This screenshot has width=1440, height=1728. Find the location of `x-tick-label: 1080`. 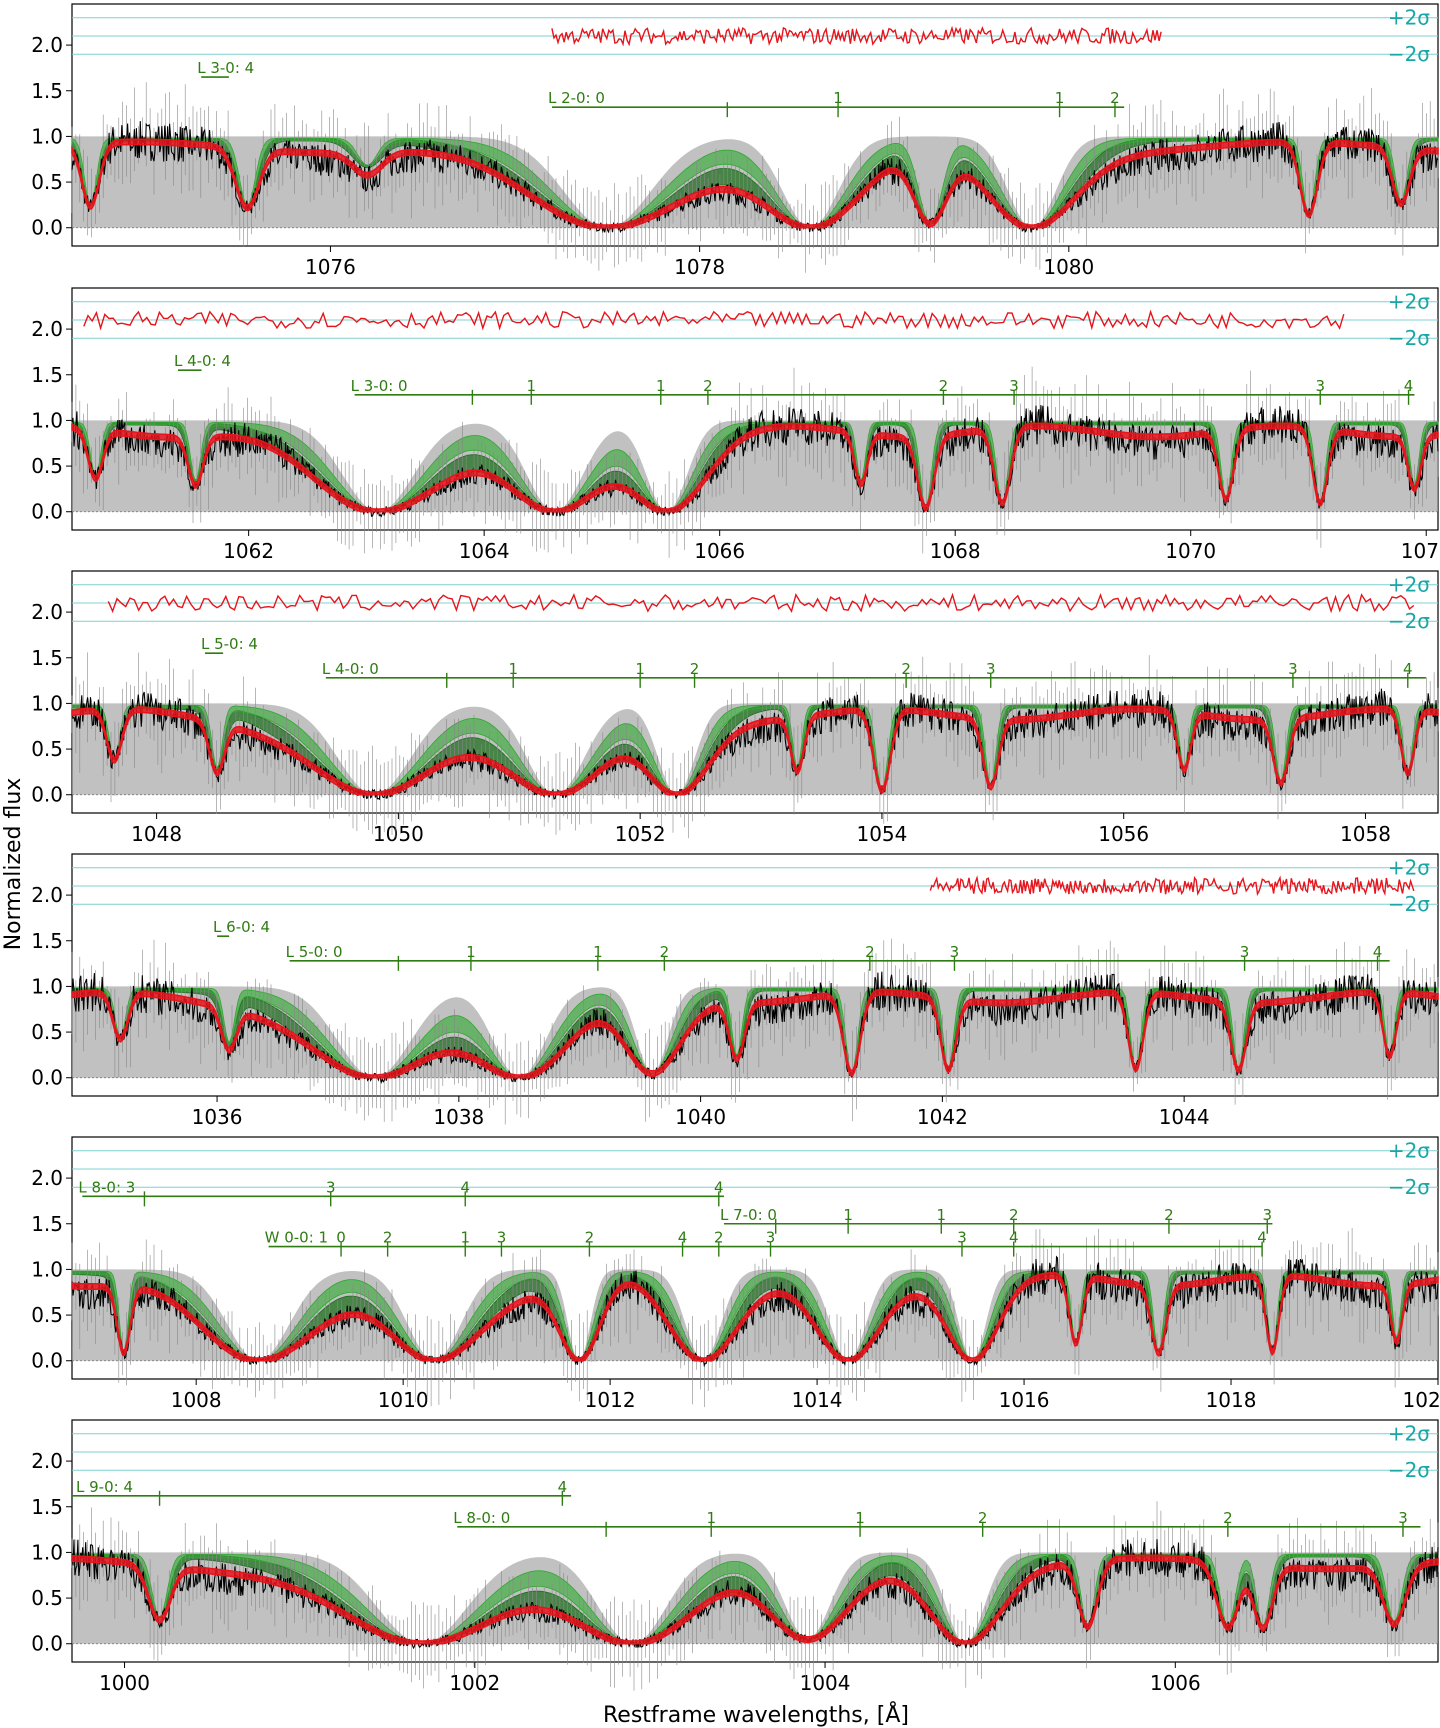

x-tick-label: 1080 is located at coordinates (1068, 267).